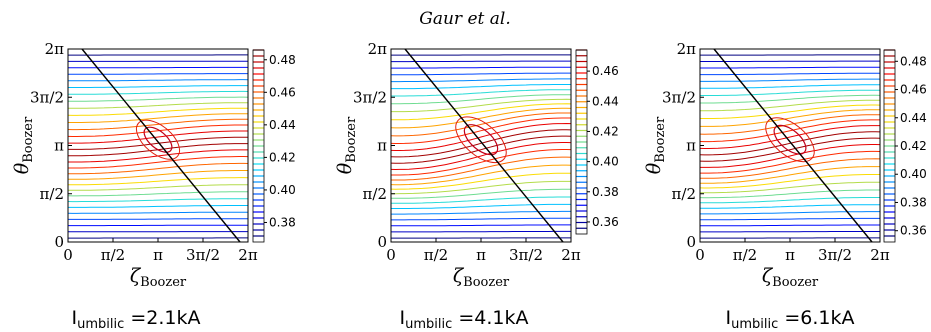 The image size is (931, 332). I want to click on colorbar: 0.48 0.46 0.44 0.42 0.40 0.38 0.36, so click(905, 146).